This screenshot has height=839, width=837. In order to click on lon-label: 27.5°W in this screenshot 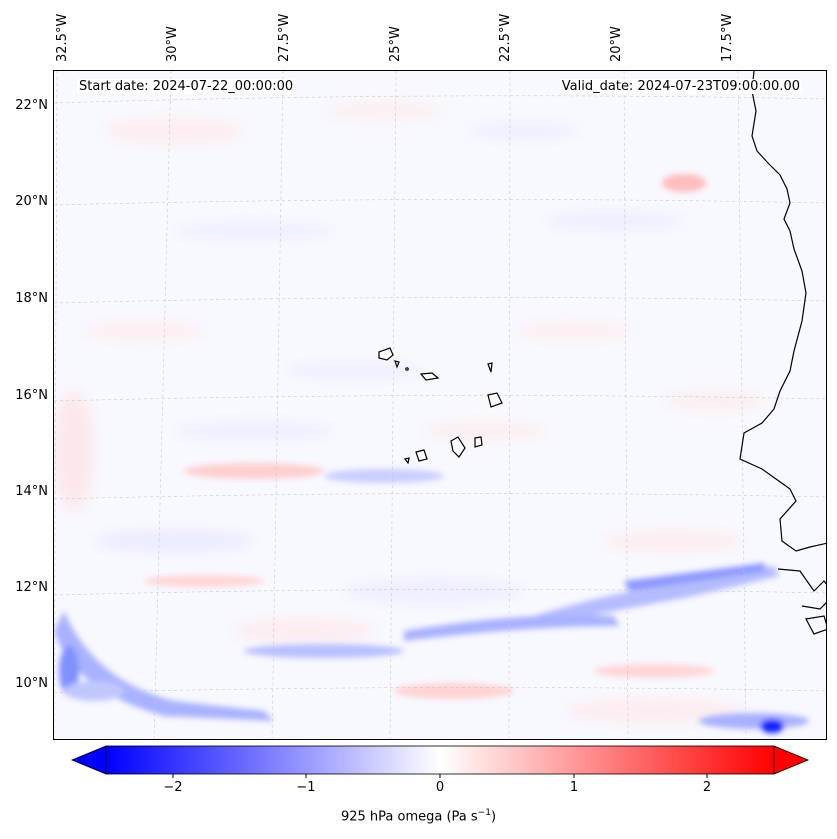, I will do `click(284, 37)`.